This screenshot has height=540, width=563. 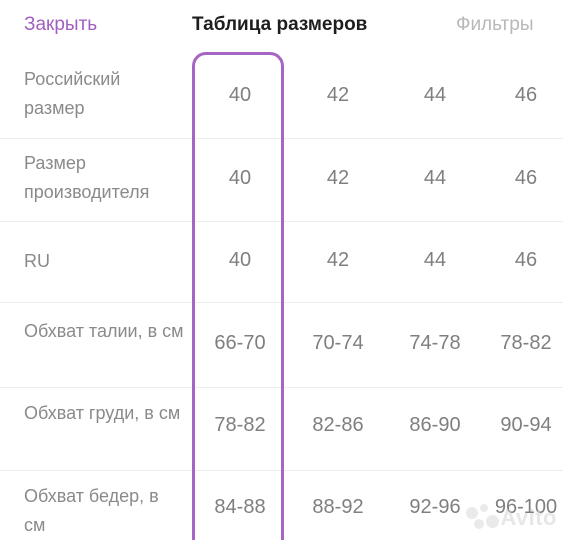 What do you see at coordinates (338, 425) in the screenshot?
I see `size-cell: 82-86` at bounding box center [338, 425].